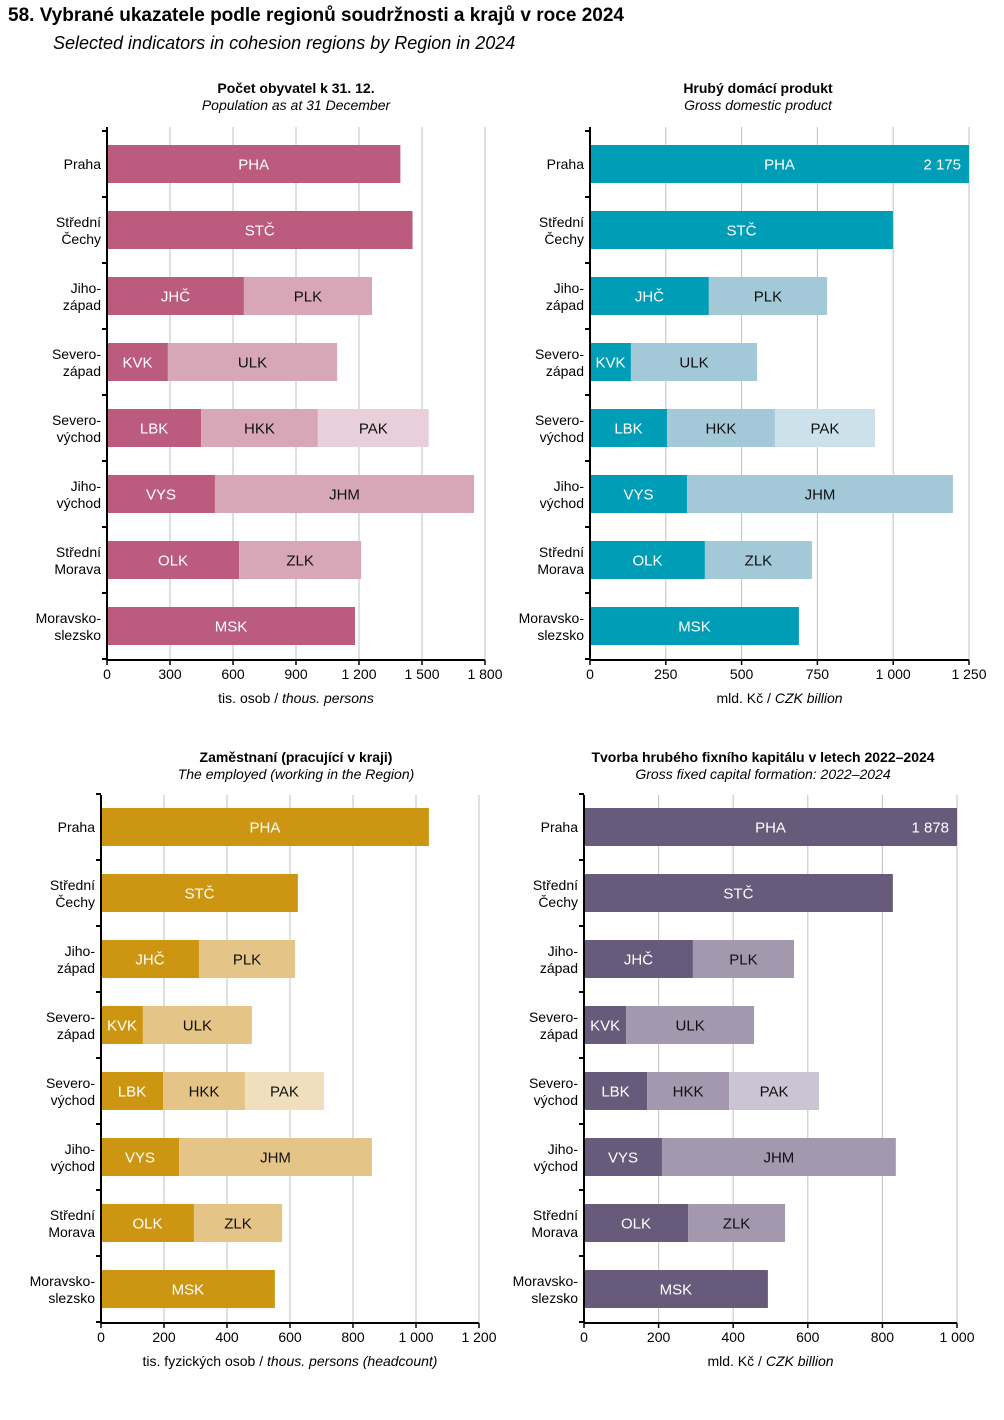 Image resolution: width=1004 pixels, height=1420 pixels. What do you see at coordinates (199, 893) in the screenshot?
I see `bar-segment-stč` at bounding box center [199, 893].